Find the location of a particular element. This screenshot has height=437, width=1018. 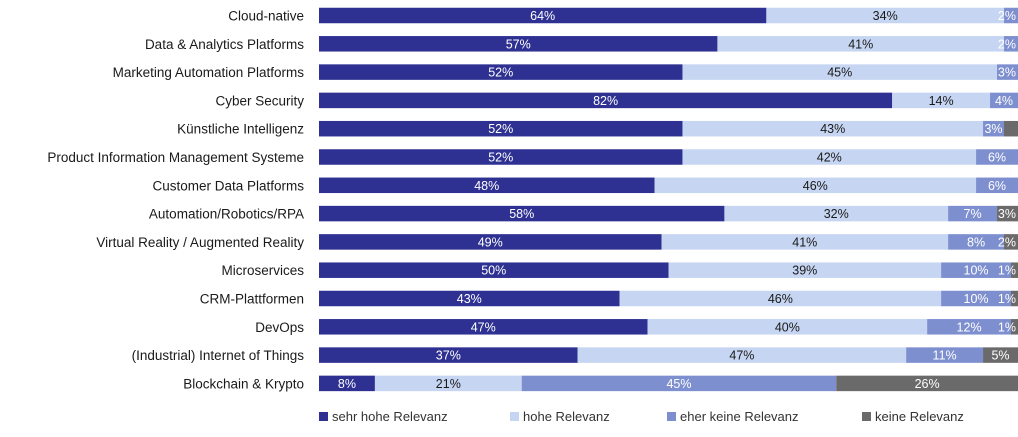

data-label: 52% is located at coordinates (500, 158).